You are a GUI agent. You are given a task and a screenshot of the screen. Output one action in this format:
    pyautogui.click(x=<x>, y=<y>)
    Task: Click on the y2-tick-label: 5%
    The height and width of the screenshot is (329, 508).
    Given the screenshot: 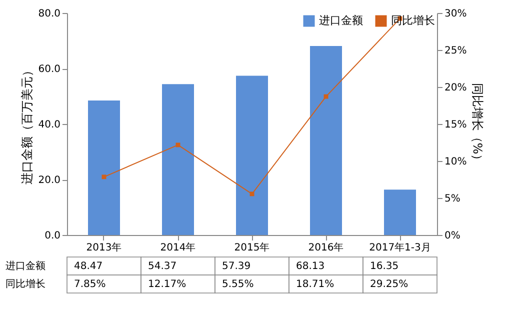 What is the action you would take?
    pyautogui.click(x=452, y=199)
    